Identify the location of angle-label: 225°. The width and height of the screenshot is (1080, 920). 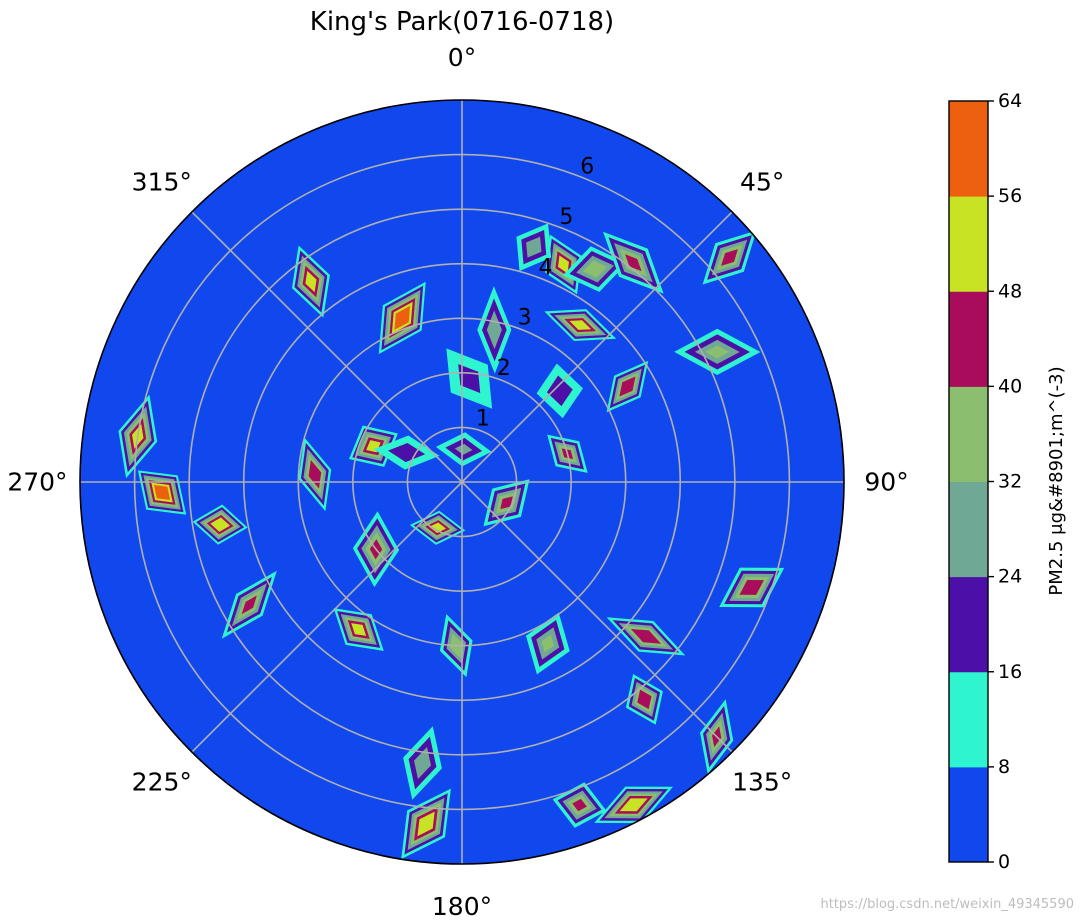
(162, 782).